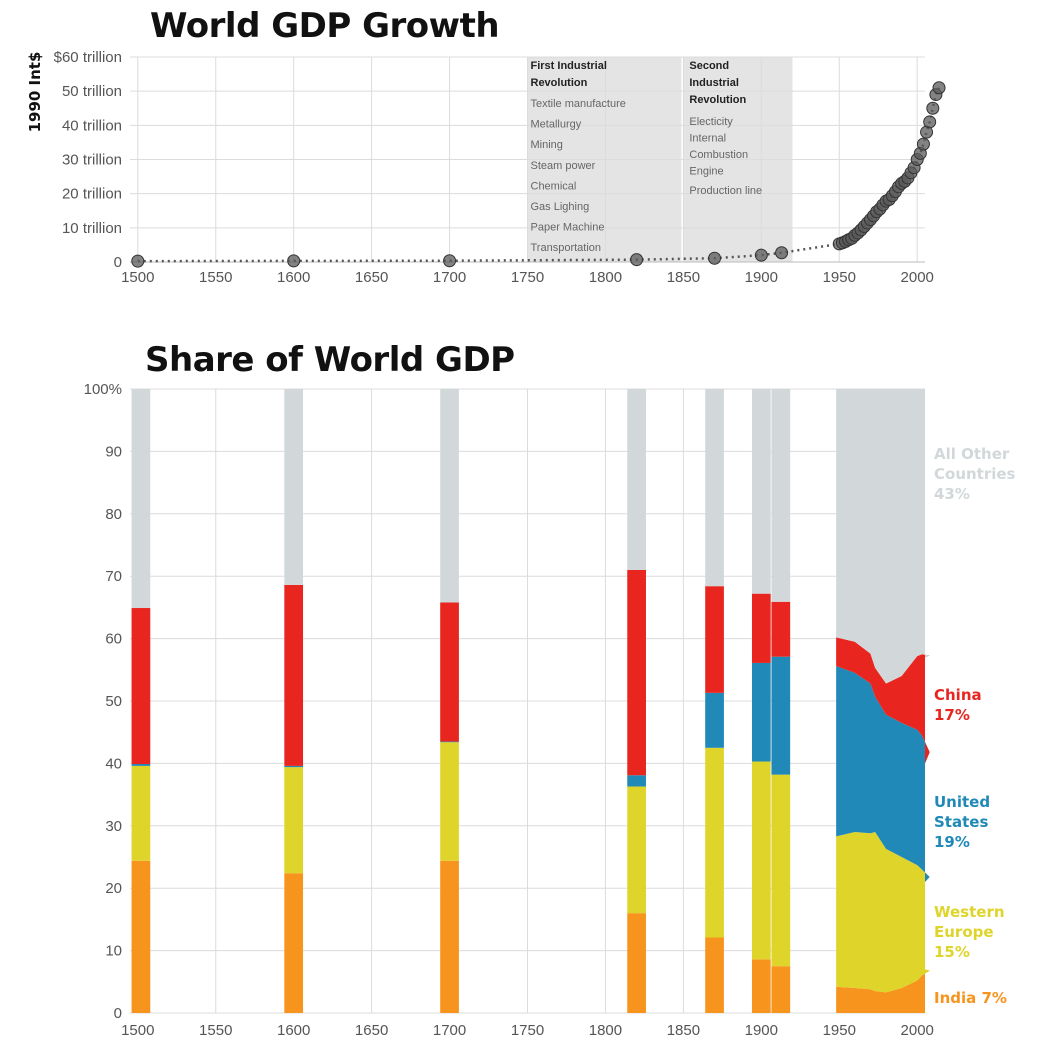 The width and height of the screenshot is (1043, 1043). Describe the element at coordinates (709, 66) in the screenshot. I see `annotation-heading: Second` at that location.